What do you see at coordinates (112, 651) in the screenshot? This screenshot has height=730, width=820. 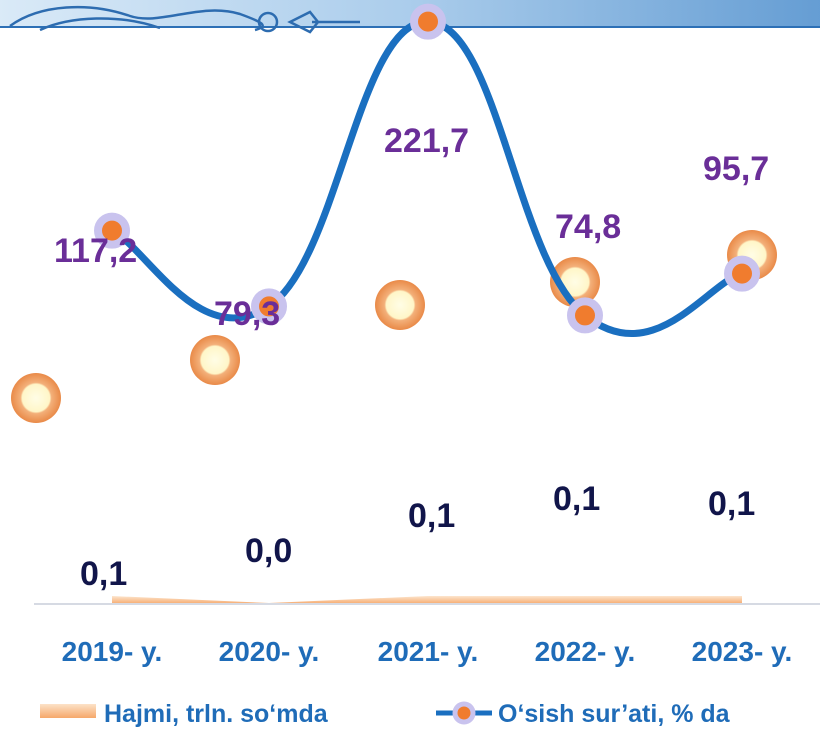 I see `x-tick-label-1: 2019- y.` at bounding box center [112, 651].